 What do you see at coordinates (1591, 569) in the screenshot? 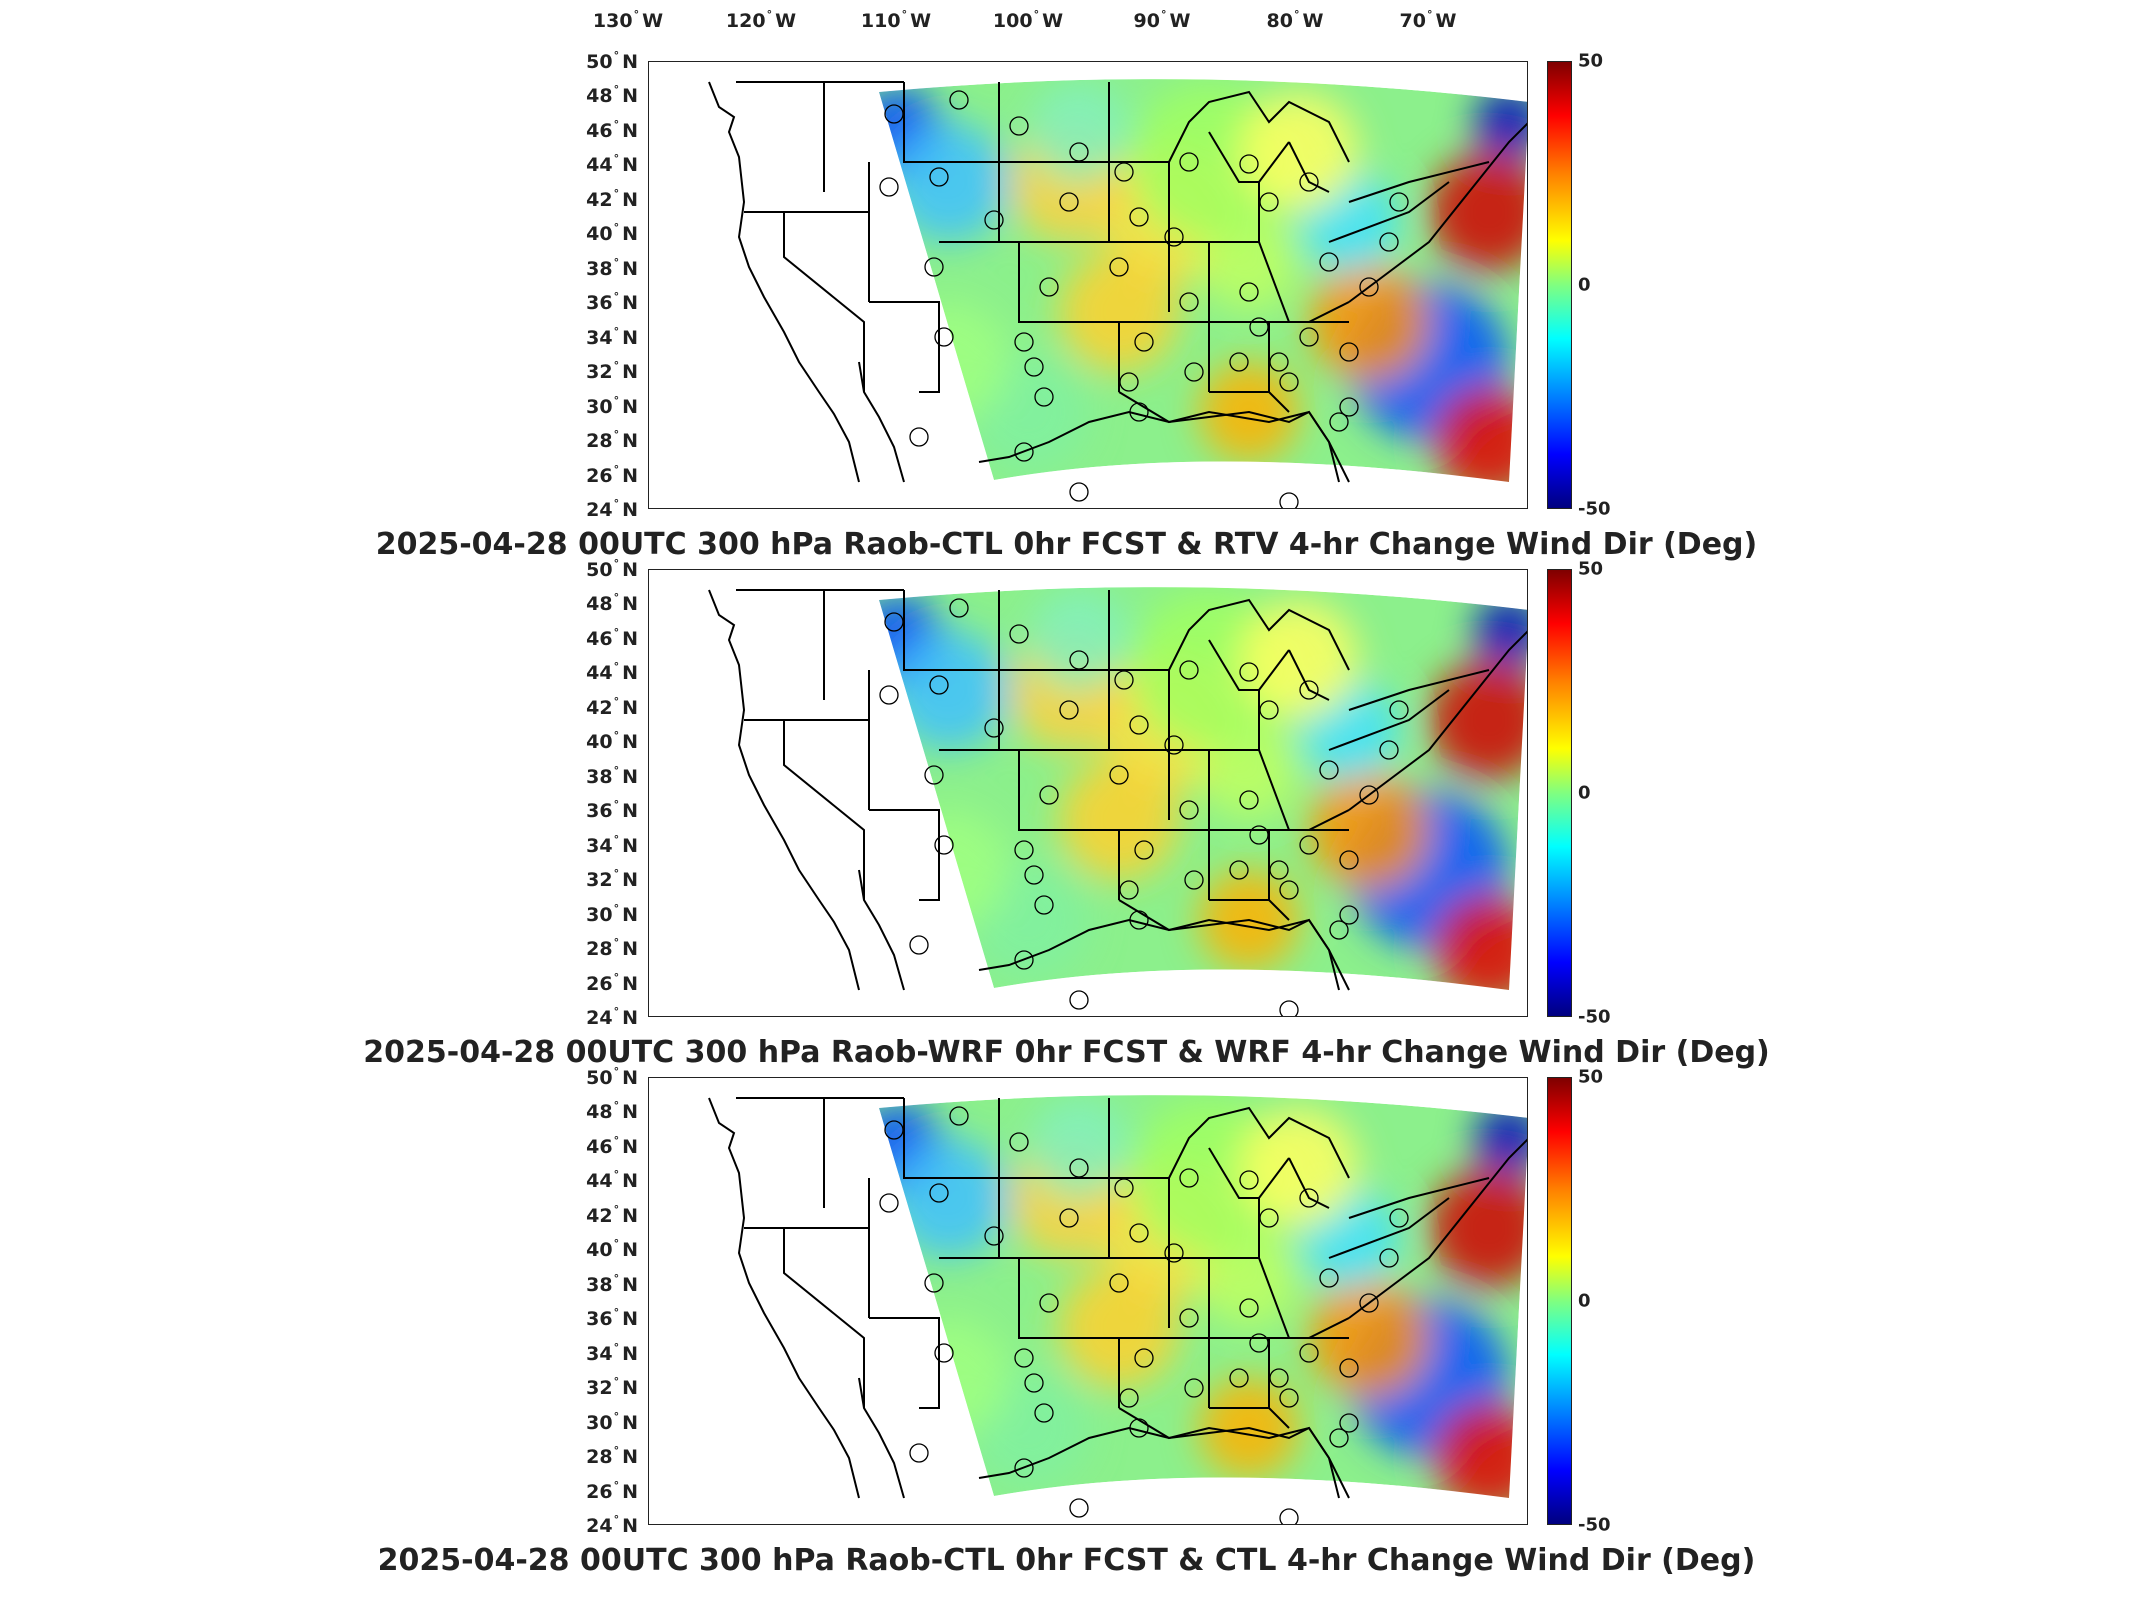
I see `colorbar-tick-label: 50` at bounding box center [1591, 569].